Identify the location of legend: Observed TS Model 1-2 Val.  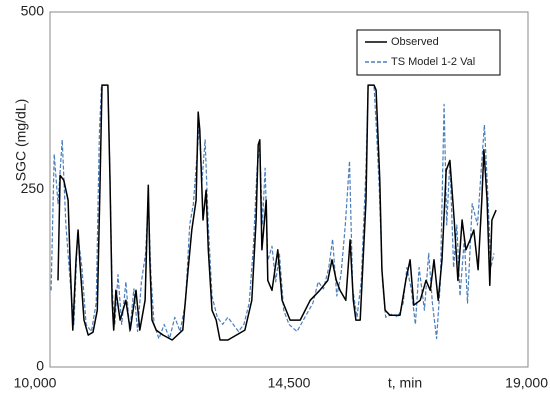
(428, 52).